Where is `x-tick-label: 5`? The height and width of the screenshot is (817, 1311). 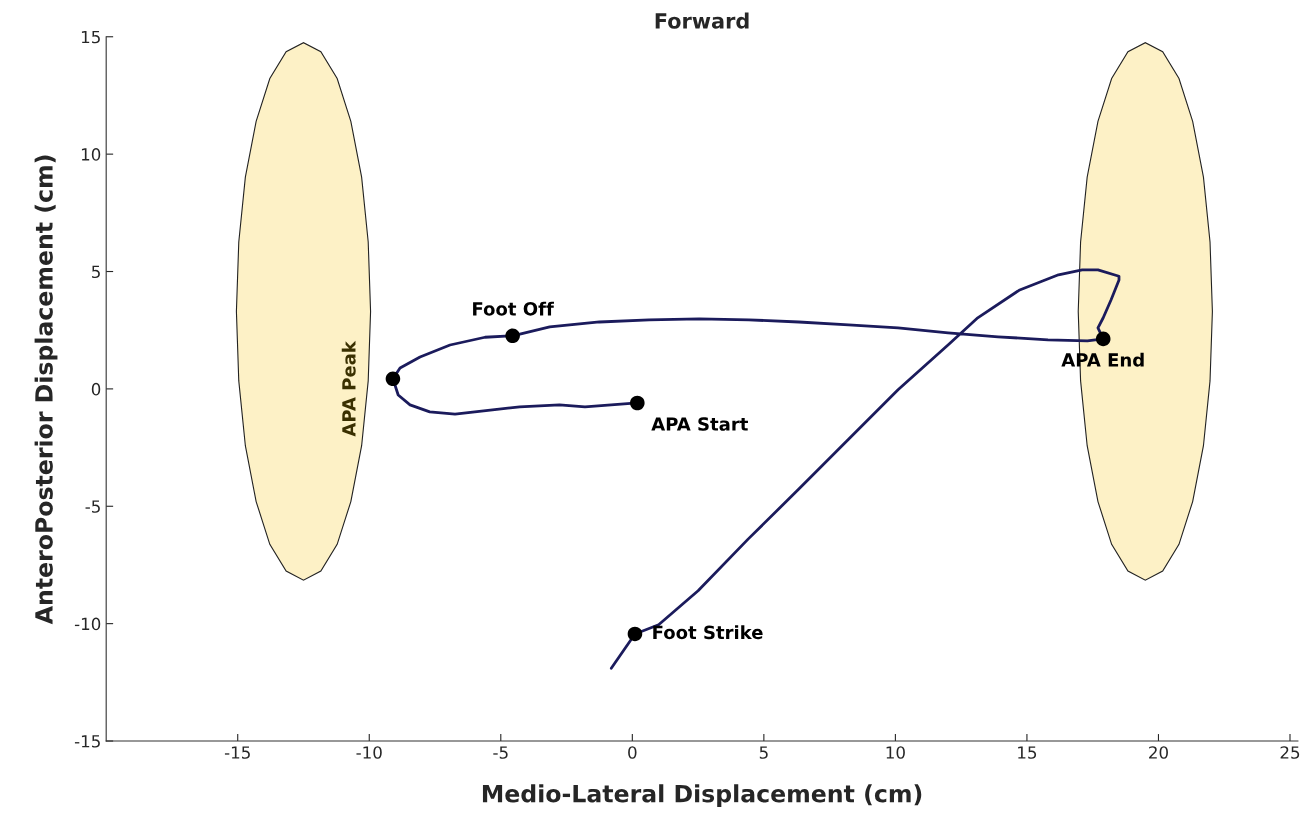 x-tick-label: 5 is located at coordinates (763, 752).